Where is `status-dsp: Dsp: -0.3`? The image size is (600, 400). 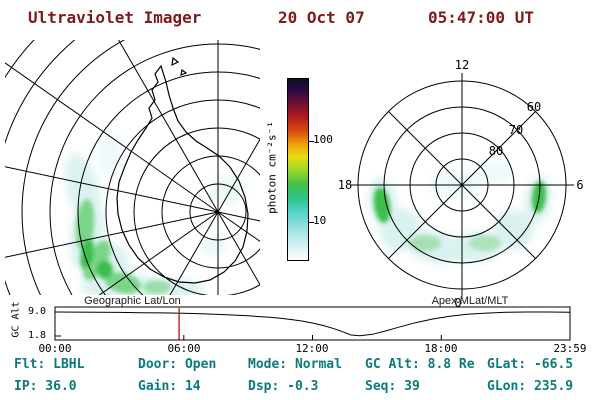
status-dsp: Dsp: -0.3 is located at coordinates (283, 386).